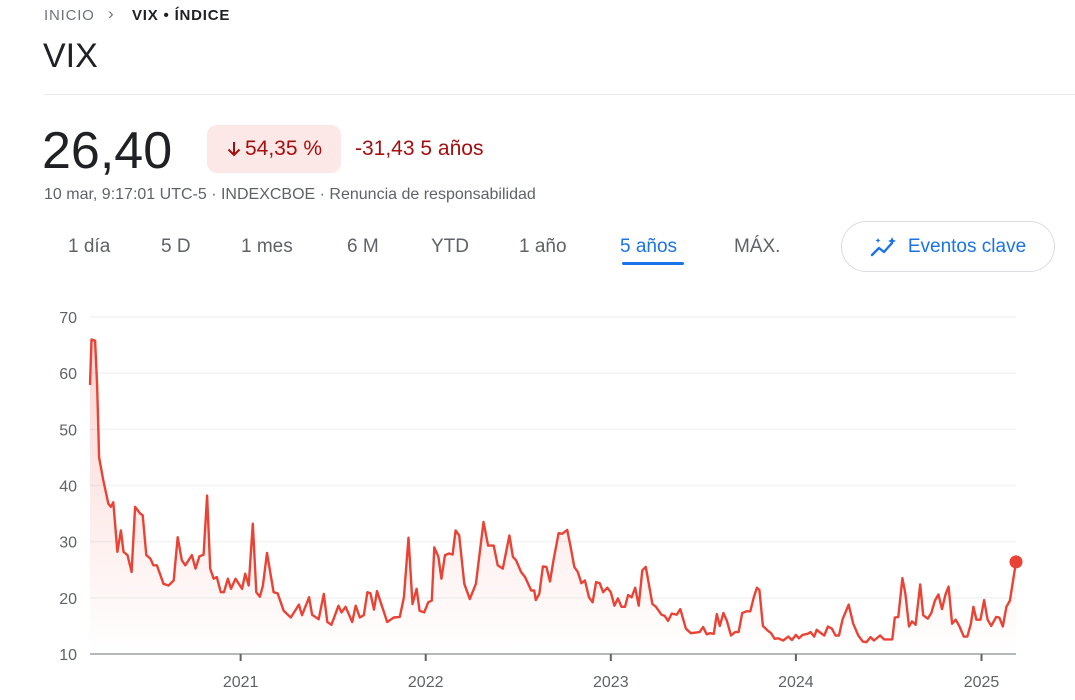  Describe the element at coordinates (611, 682) in the screenshot. I see `x-tick-label: 2023` at that location.